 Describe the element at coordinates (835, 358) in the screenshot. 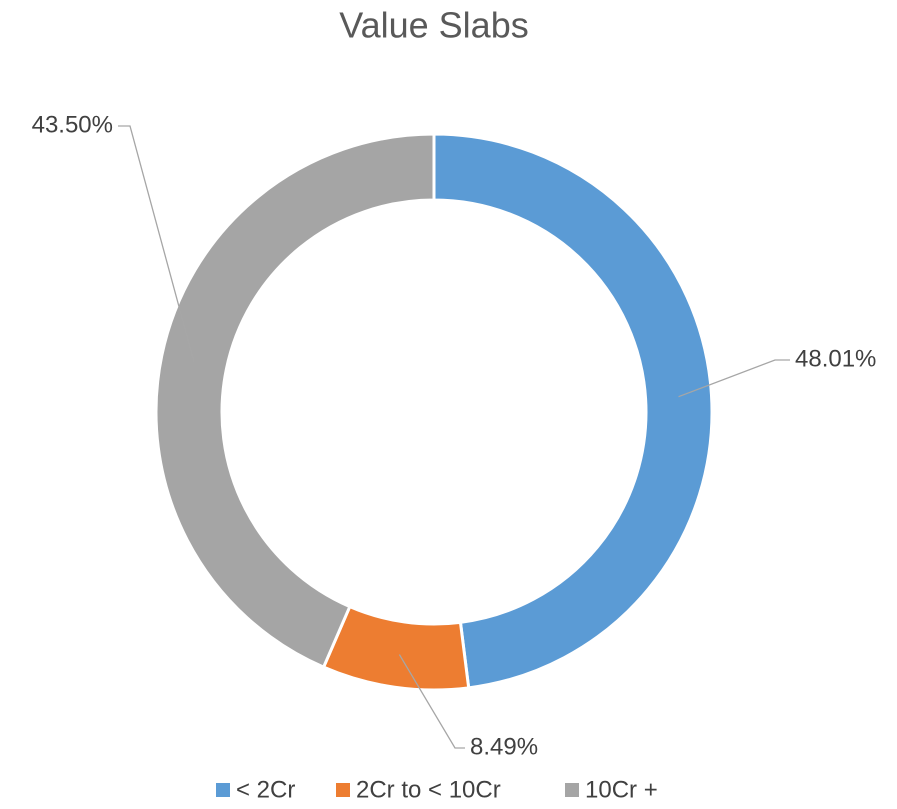

I see `data-label: 48.01%` at that location.